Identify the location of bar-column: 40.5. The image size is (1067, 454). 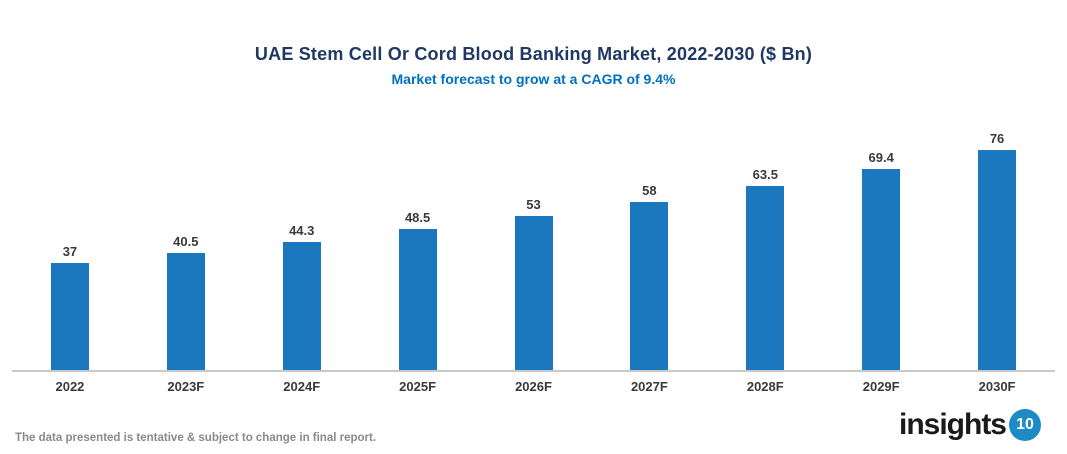
(186, 302).